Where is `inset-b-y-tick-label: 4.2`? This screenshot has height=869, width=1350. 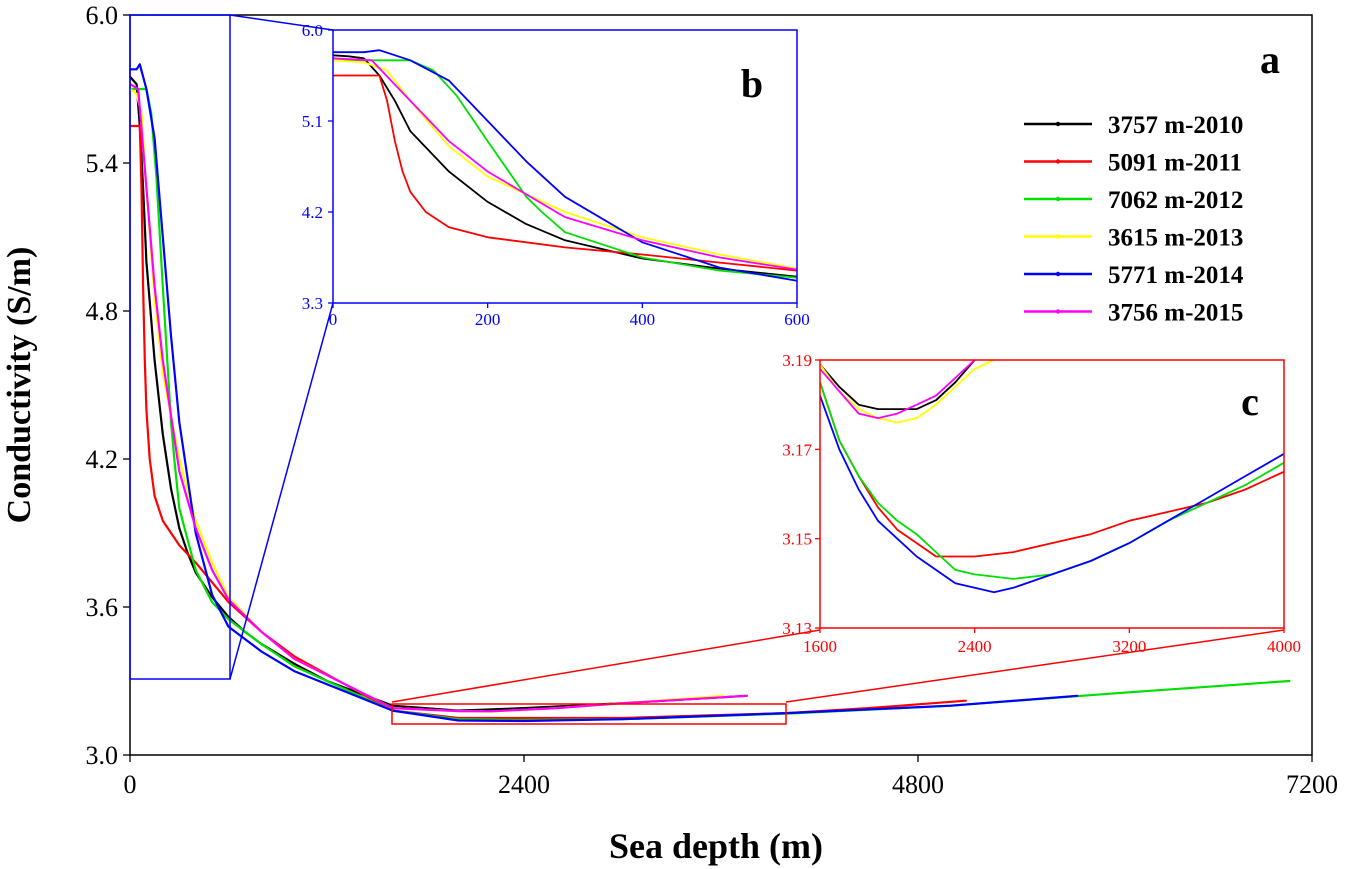
inset-b-y-tick-label: 4.2 is located at coordinates (312, 212).